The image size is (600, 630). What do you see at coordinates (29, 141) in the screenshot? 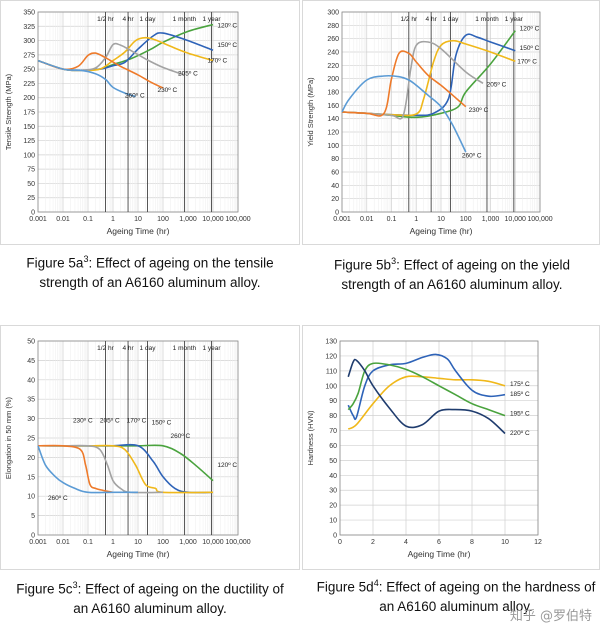
I see `y-tick-label: 125` at bounding box center [29, 141].